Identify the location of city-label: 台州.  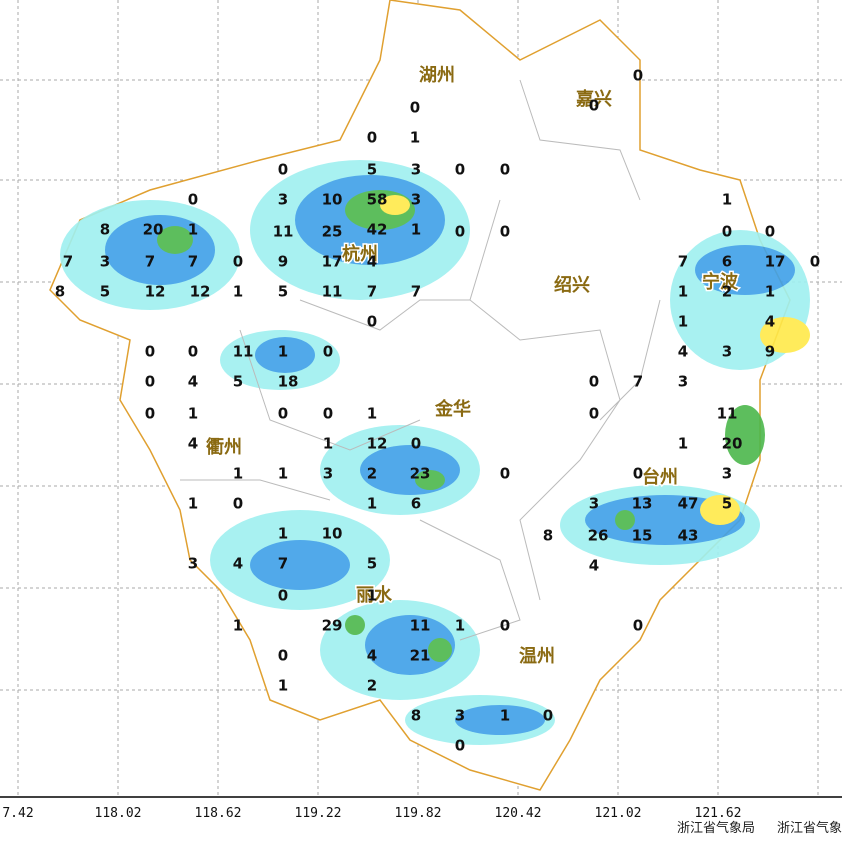
(660, 477).